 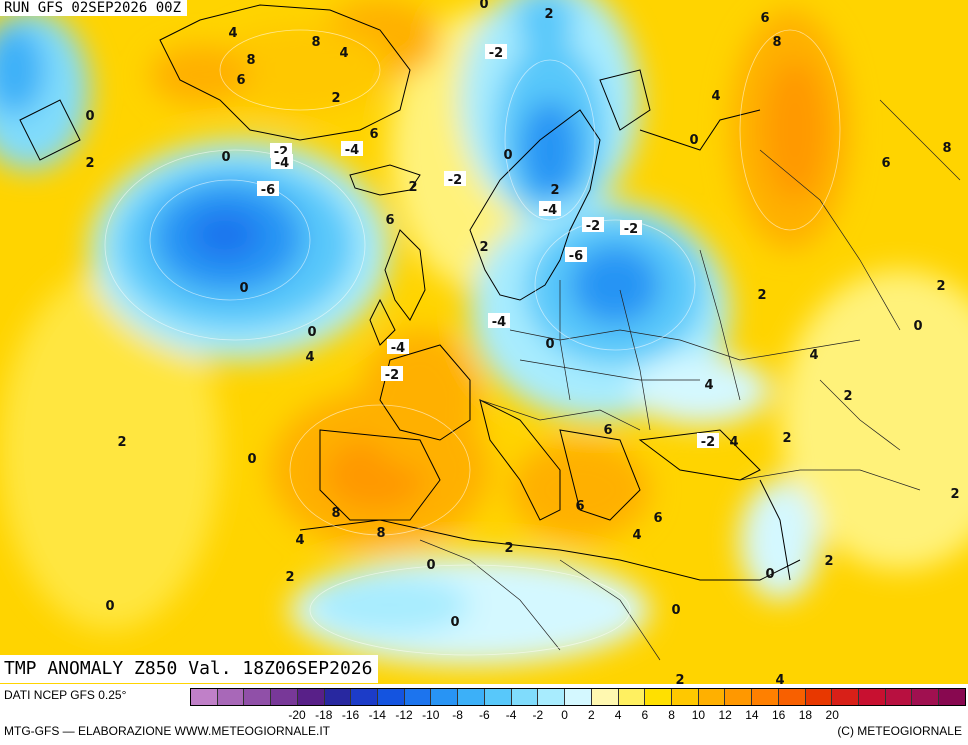 What do you see at coordinates (511, 715) in the screenshot?
I see `color-scale-tick: -4` at bounding box center [511, 715].